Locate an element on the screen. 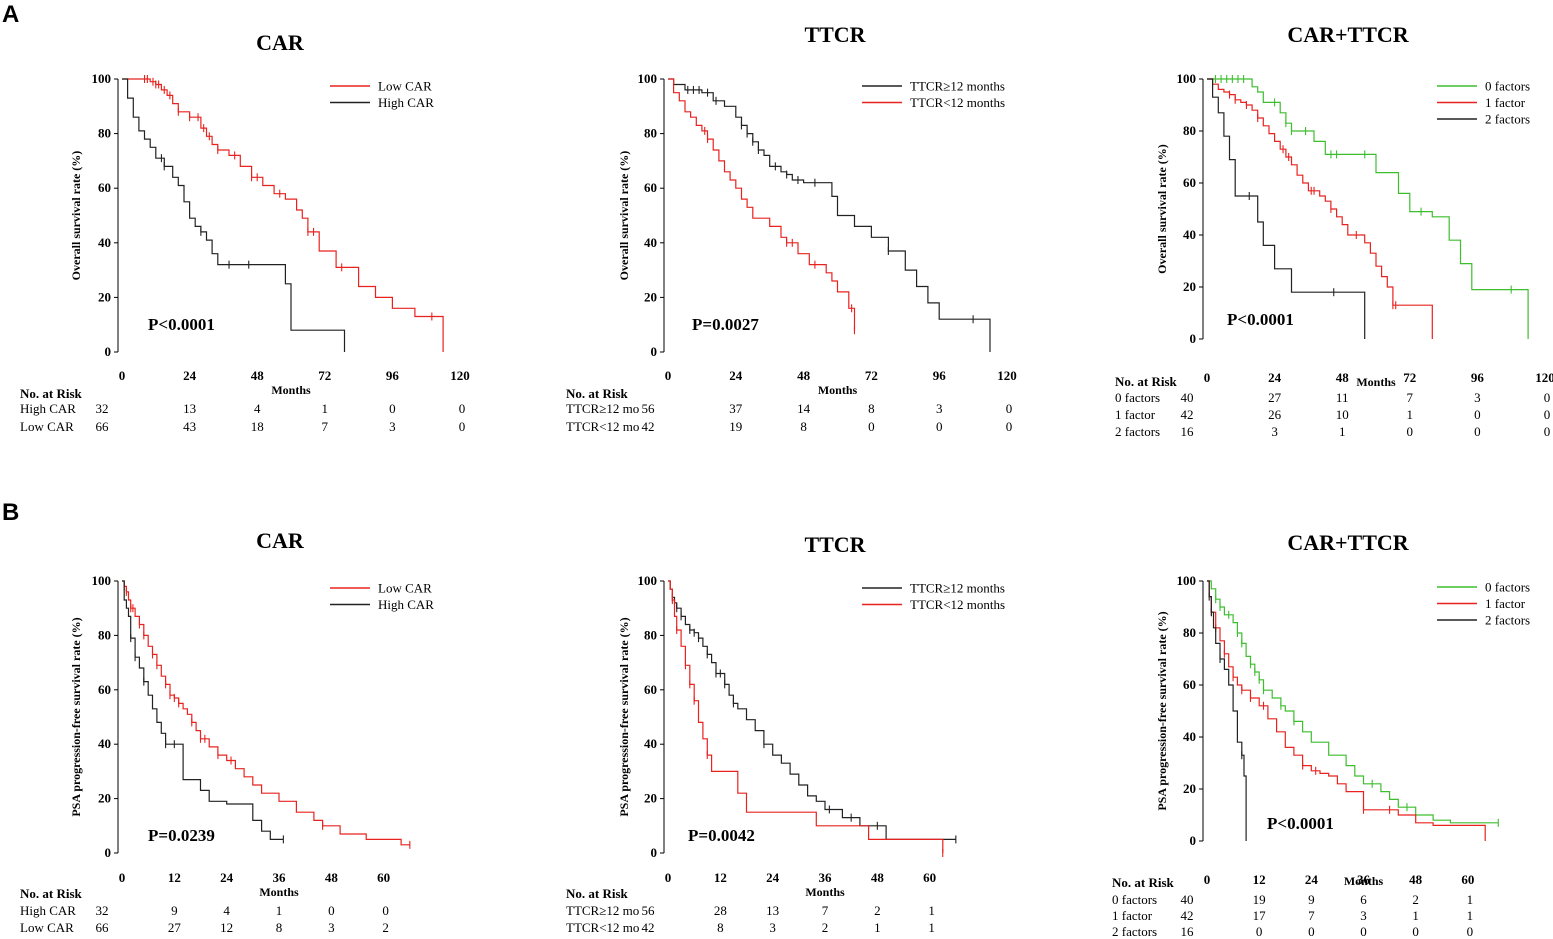  risk-row-label: TTCR≥12 mo is located at coordinates (602, 408).